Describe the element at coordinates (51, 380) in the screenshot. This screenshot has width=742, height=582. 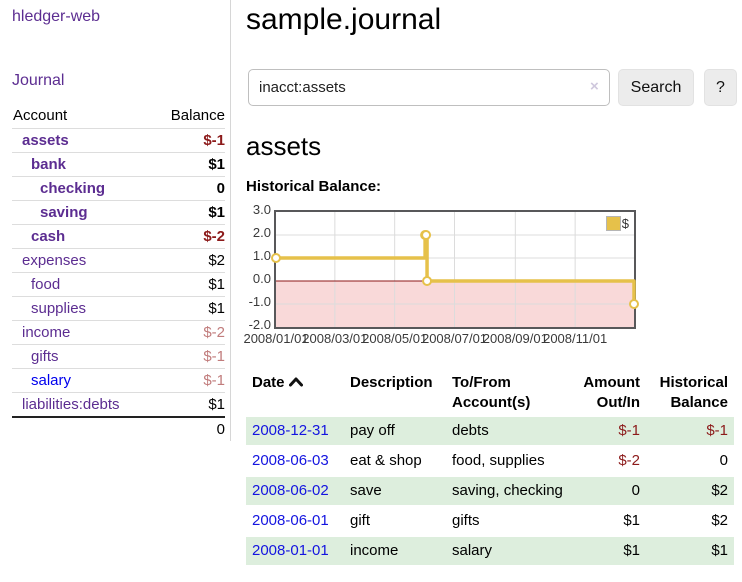
I see `sidebar-account-link: salary` at that location.